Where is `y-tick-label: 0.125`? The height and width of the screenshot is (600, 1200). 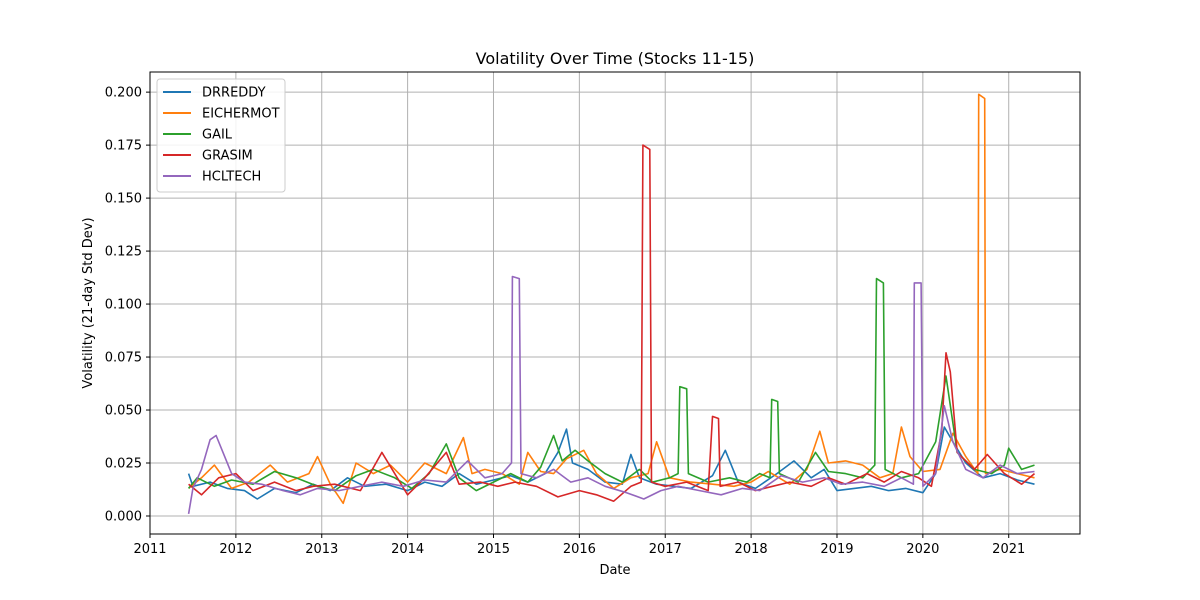 y-tick-label: 0.125 is located at coordinates (123, 252).